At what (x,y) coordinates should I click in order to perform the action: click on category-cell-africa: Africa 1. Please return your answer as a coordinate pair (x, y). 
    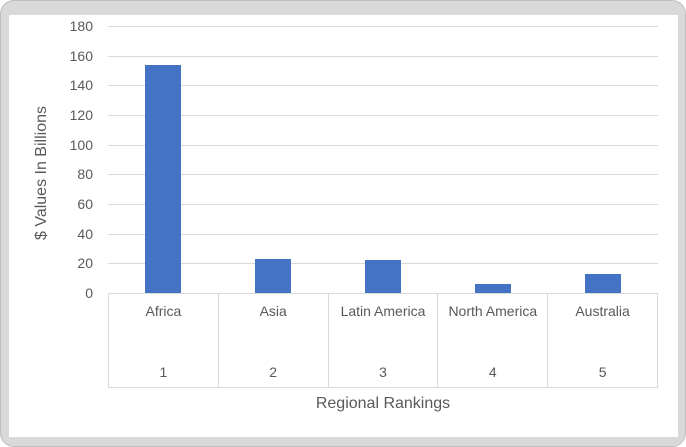
    Looking at the image, I should click on (164, 340).